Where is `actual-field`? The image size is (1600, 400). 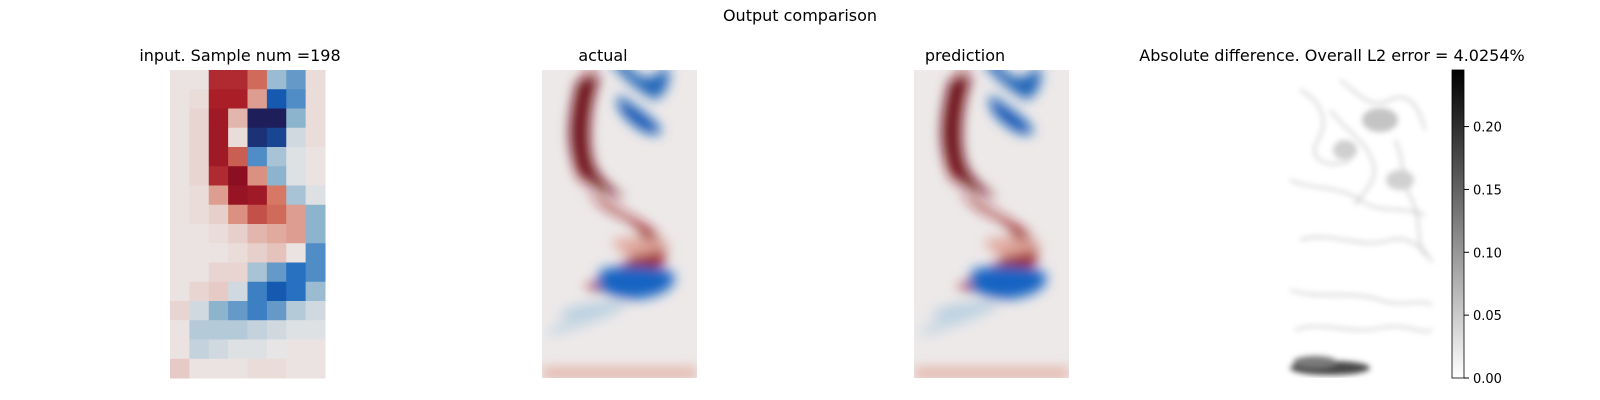
actual-field is located at coordinates (619, 224).